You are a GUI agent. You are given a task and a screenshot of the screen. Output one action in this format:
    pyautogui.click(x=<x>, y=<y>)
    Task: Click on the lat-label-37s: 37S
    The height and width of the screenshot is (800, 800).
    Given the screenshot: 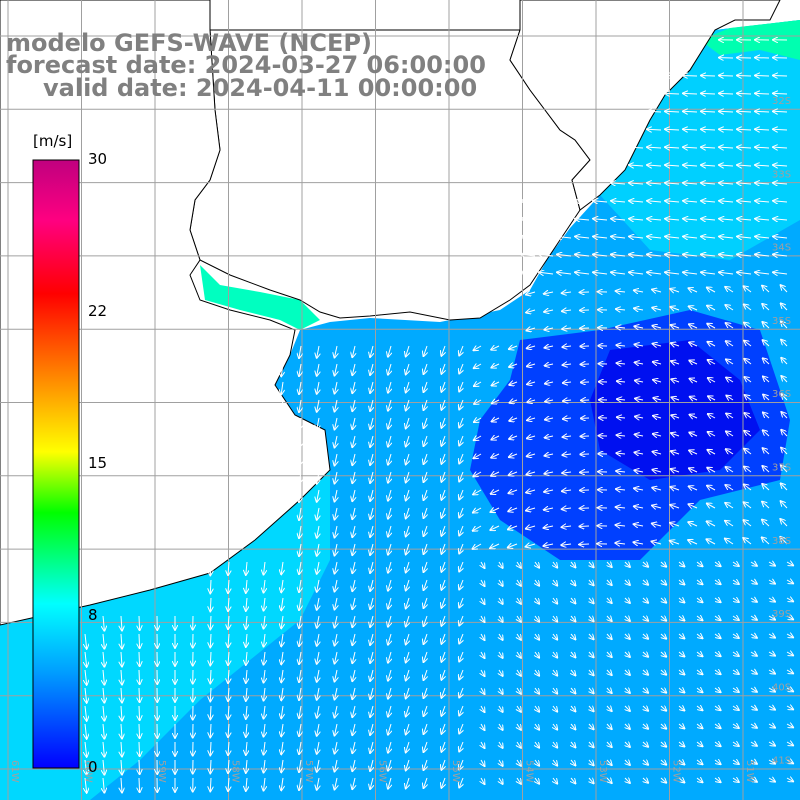 What is the action you would take?
    pyautogui.click(x=781, y=468)
    